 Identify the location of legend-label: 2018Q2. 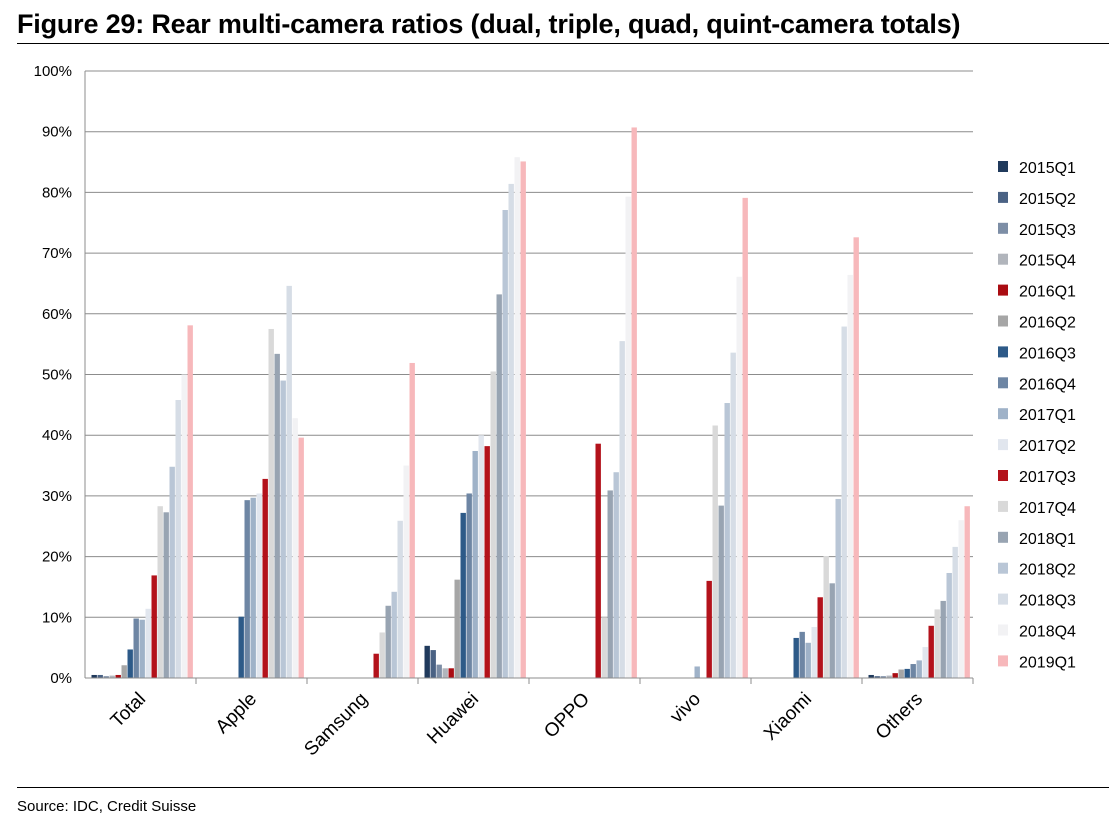
(1047, 570).